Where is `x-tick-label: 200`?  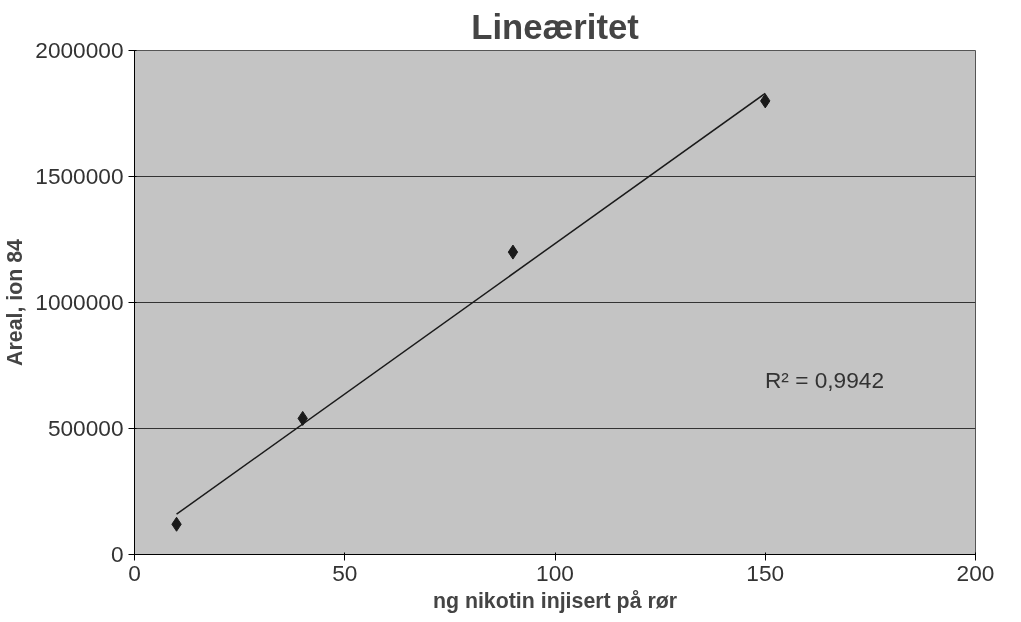
x-tick-label: 200 is located at coordinates (975, 572).